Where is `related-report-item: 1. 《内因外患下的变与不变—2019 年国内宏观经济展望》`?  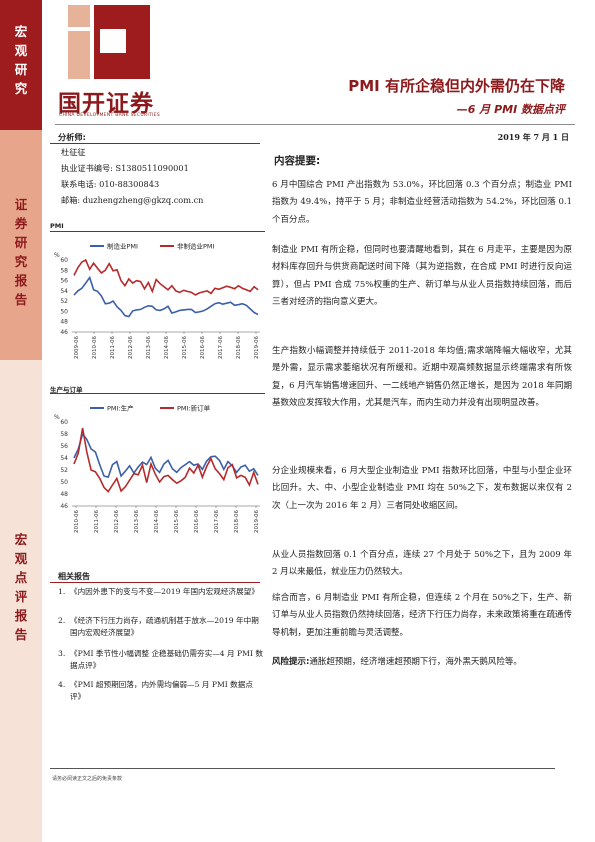
related-report-item: 1. 《内因外患下的变与不变—2019 年国内宏观经济展望》 is located at coordinates (158, 591).